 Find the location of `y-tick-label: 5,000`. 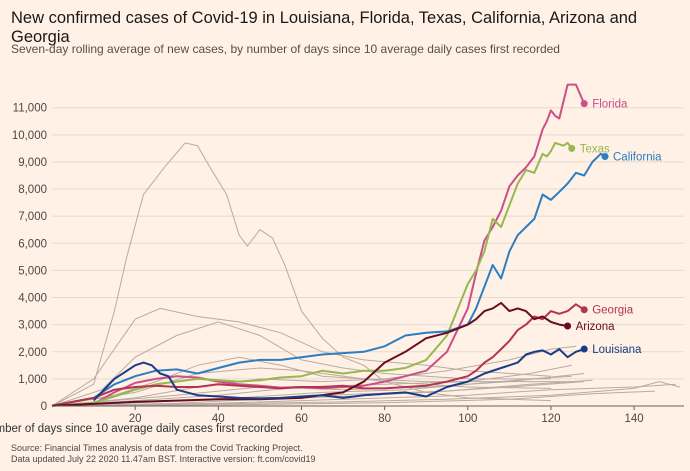

y-tick-label: 5,000 is located at coordinates (32, 271).